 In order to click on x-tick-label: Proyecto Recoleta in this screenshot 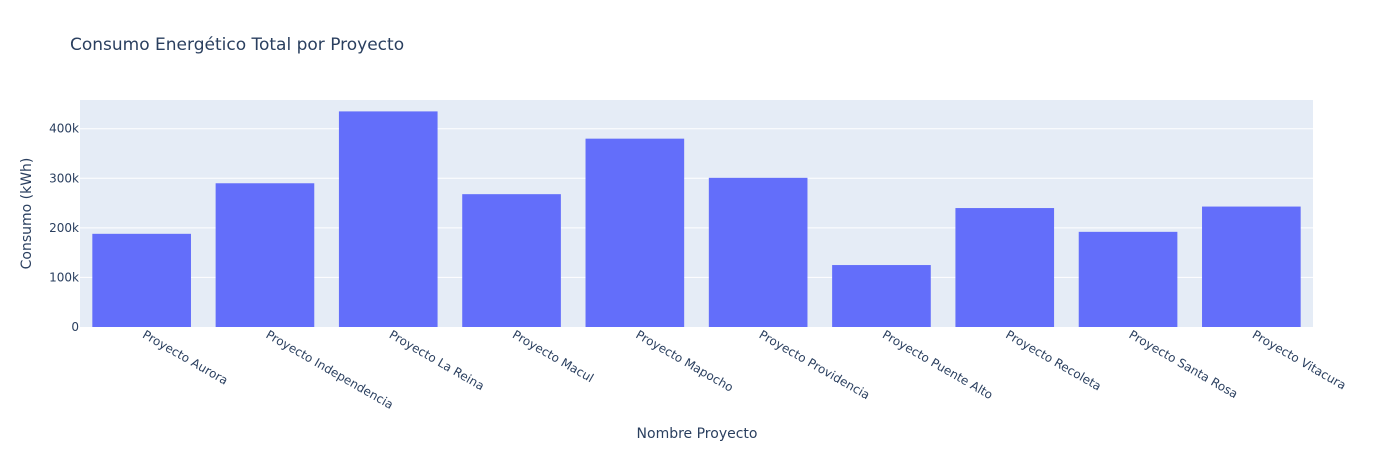, I will do `click(1053, 360)`.